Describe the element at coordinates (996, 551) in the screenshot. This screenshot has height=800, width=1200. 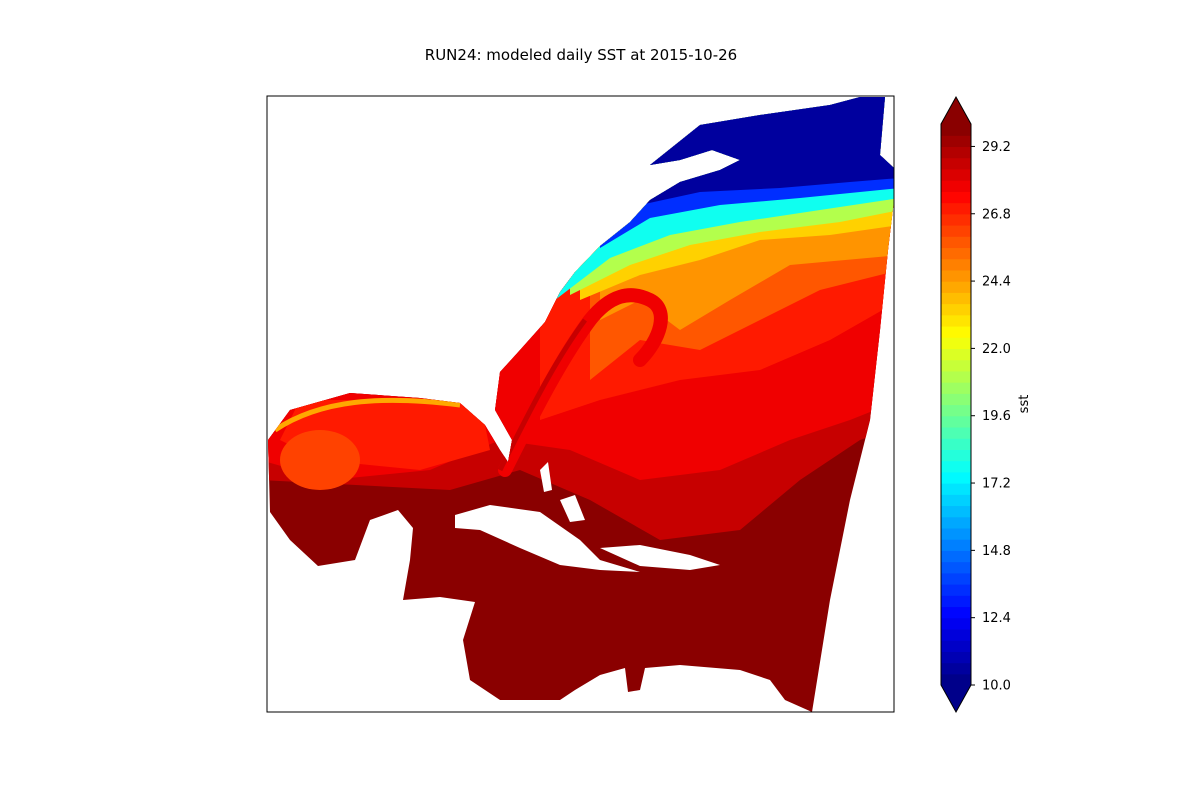
I see `colorbar-tick-label: 14.8` at that location.